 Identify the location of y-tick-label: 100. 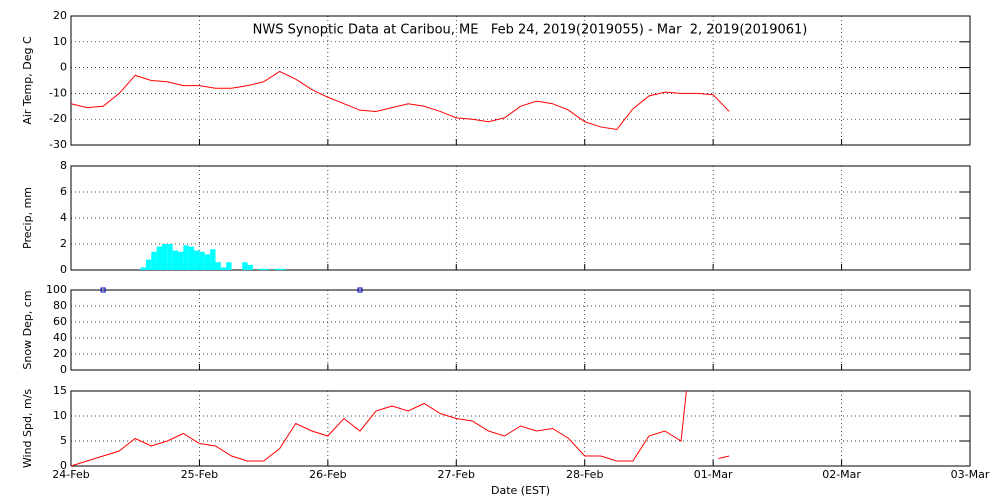
(56, 289).